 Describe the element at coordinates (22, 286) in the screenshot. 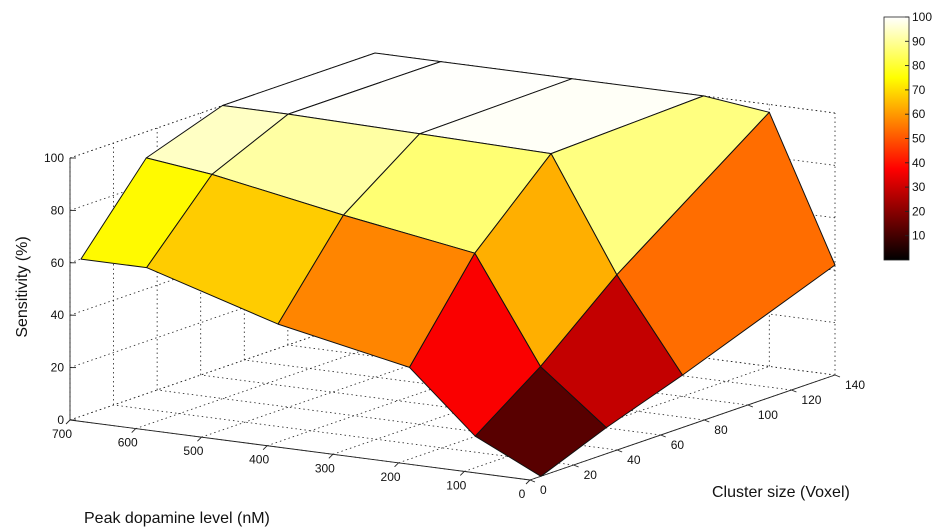

I see `z-axis-label: Sensitivity (%)` at that location.